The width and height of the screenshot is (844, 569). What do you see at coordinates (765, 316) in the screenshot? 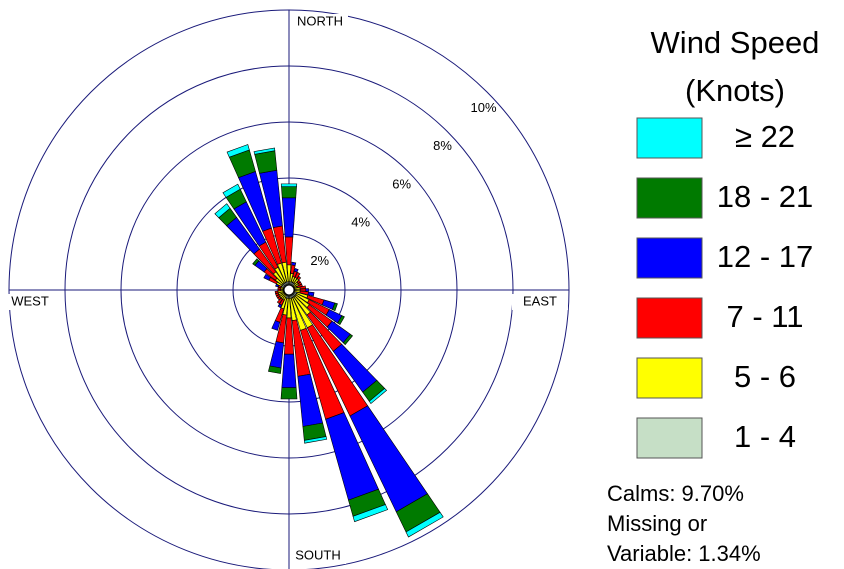
I see `legend-label: 7 - 11` at bounding box center [765, 316].